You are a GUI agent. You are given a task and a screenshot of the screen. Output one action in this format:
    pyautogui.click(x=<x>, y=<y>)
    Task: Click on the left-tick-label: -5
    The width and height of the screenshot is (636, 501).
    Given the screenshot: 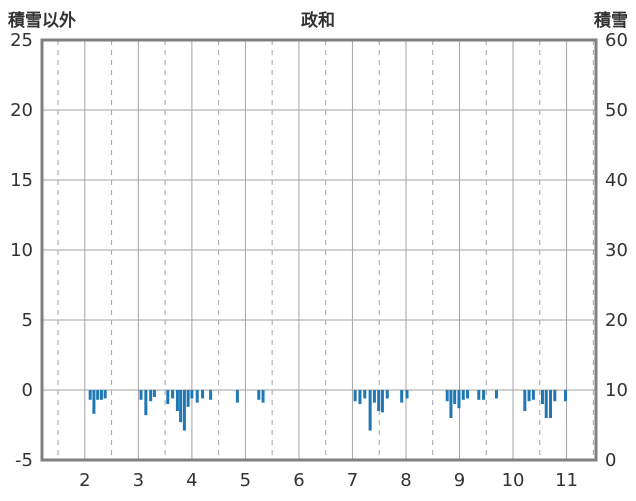 What is the action you would take?
    pyautogui.click(x=24, y=460)
    